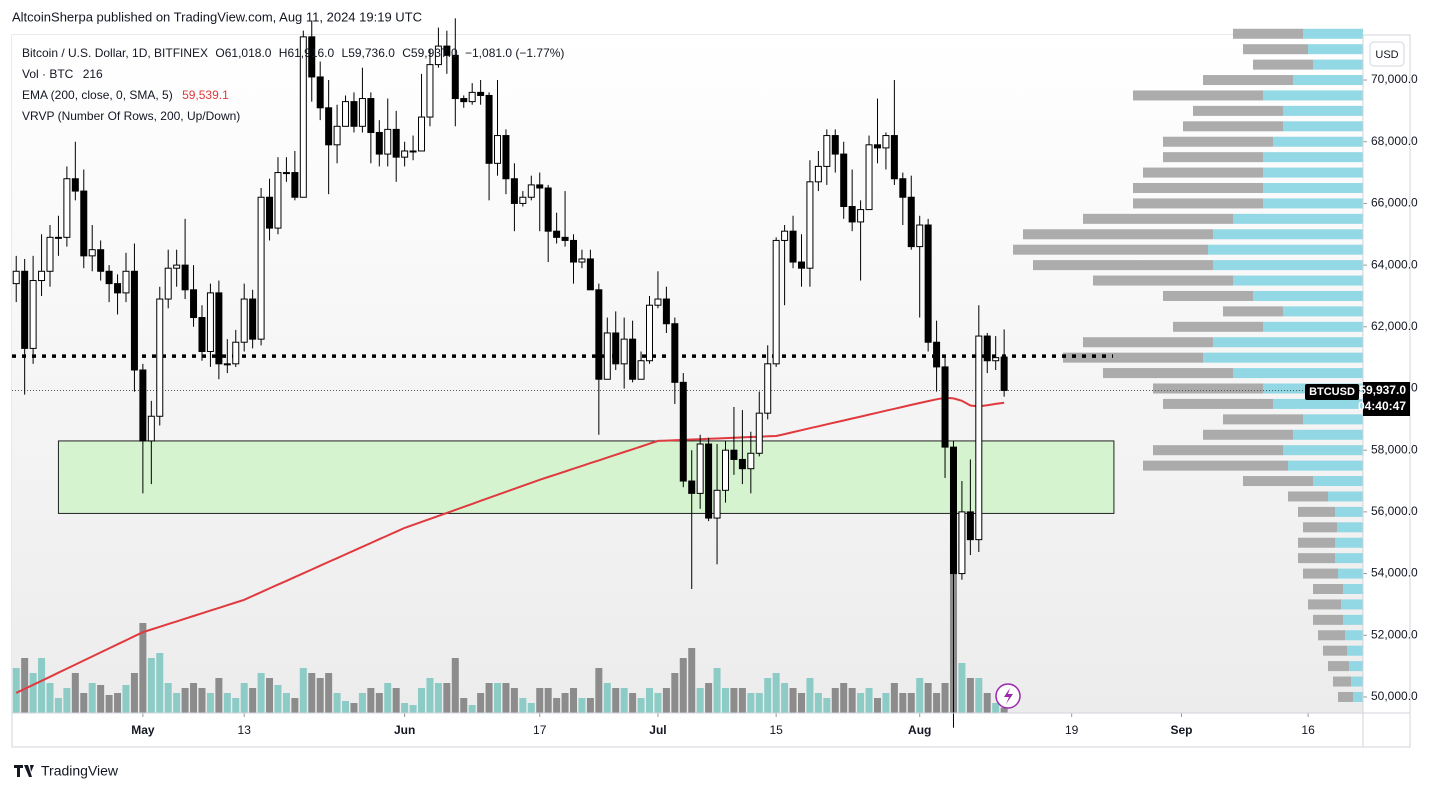 The image size is (1453, 797). I want to click on currency-button, so click(1387, 54).